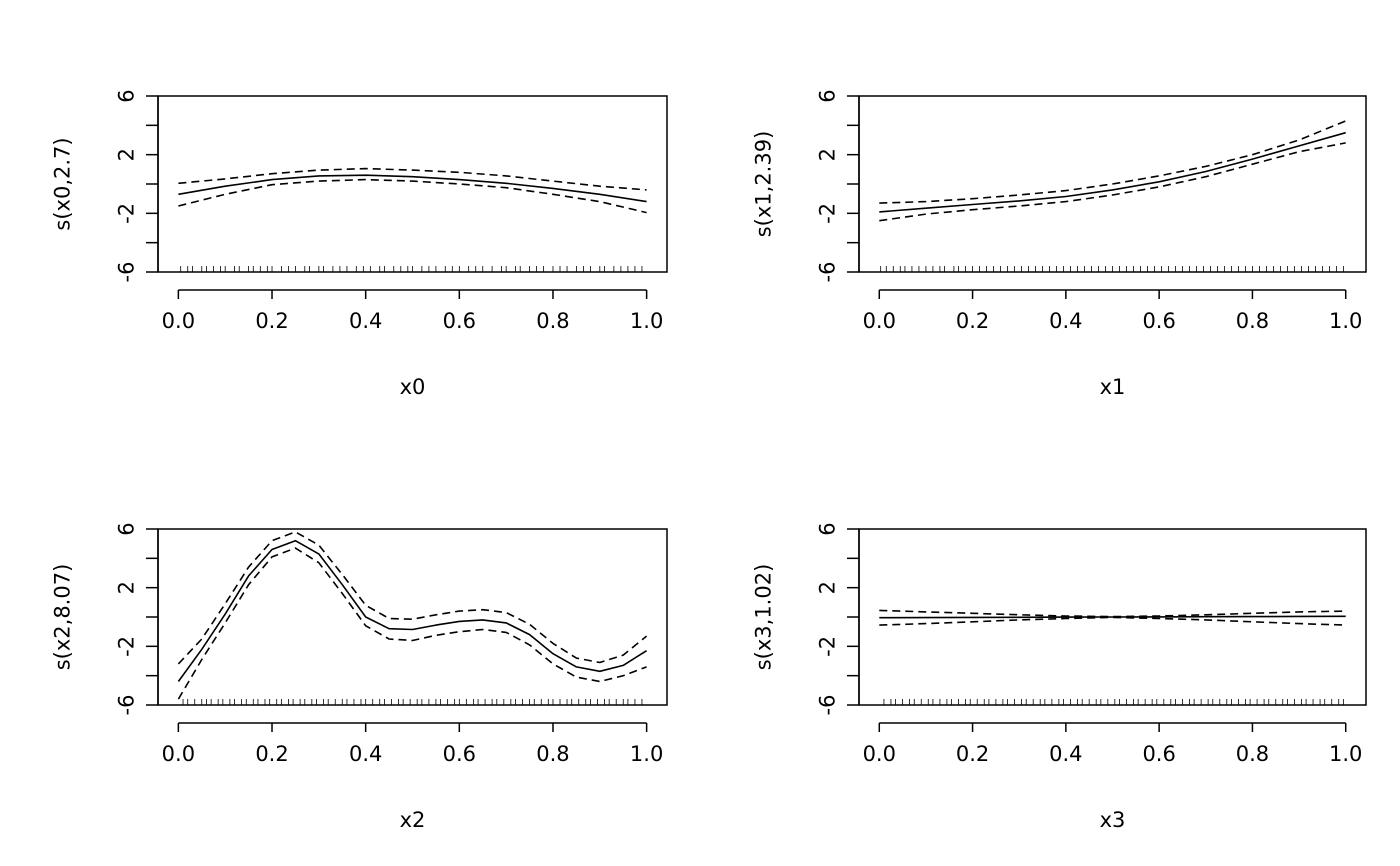 This screenshot has height=866, width=1400. What do you see at coordinates (413, 387) in the screenshot?
I see `x-axis-label: x0` at bounding box center [413, 387].